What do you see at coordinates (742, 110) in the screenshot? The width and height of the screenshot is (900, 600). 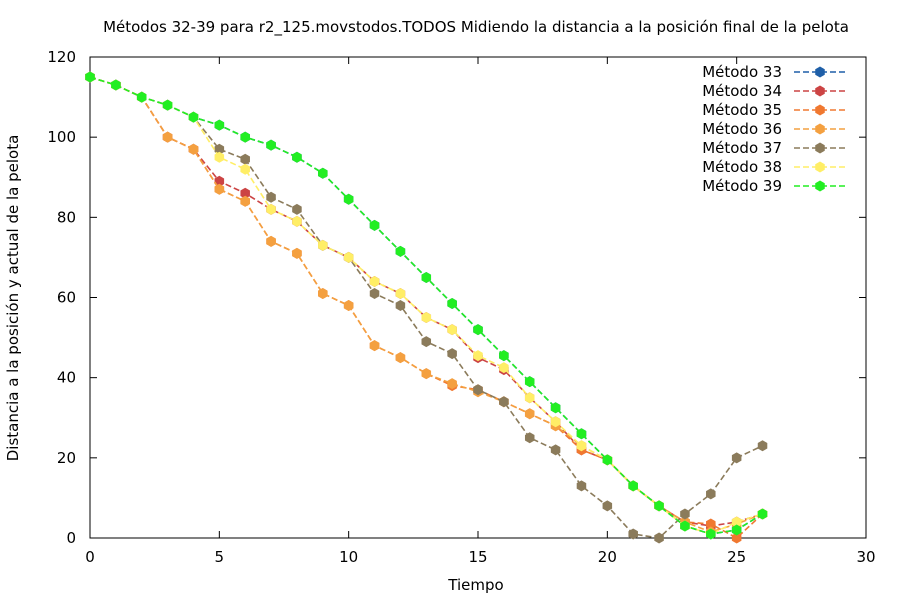 I see `legend-label: Método 35` at bounding box center [742, 110].